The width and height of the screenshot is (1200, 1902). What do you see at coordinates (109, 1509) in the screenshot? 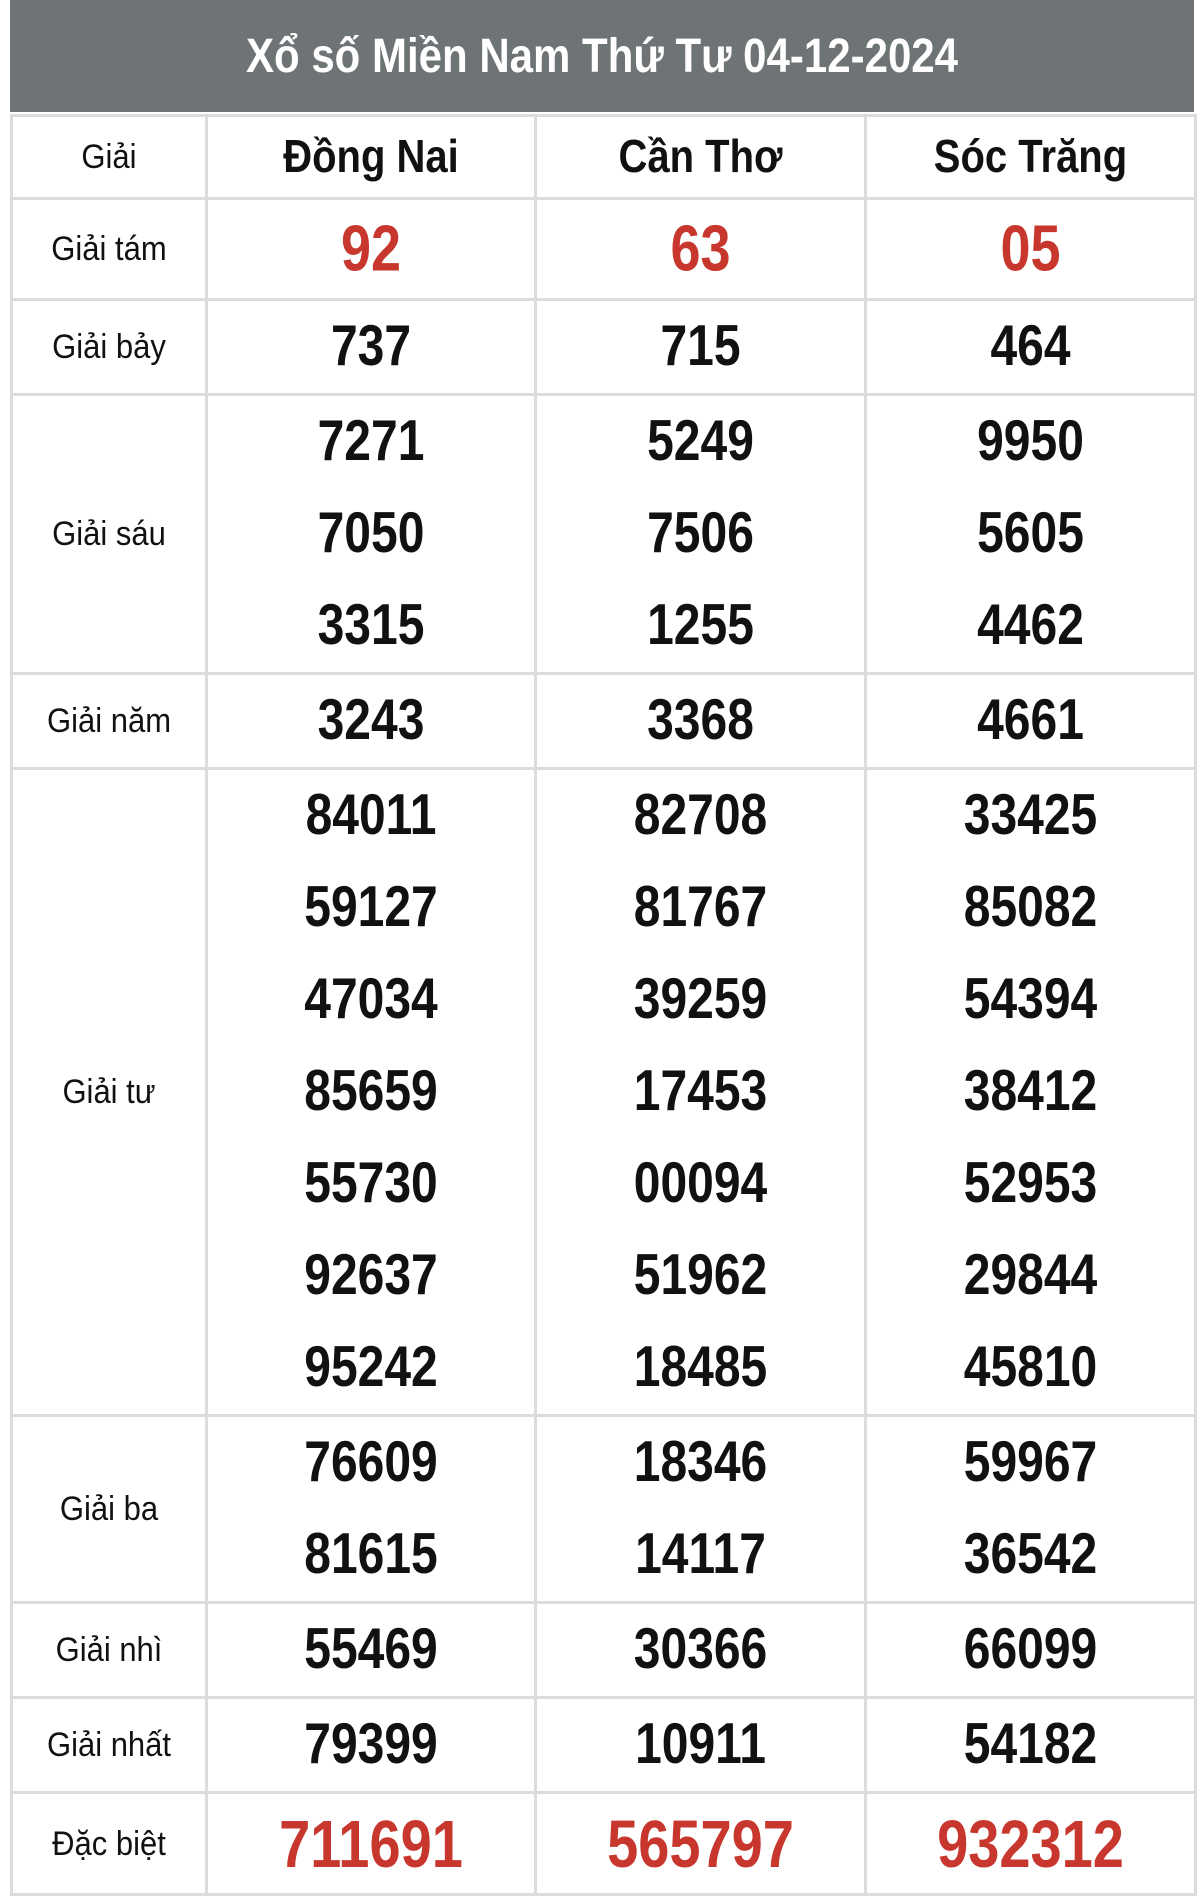
I see `prize-label-cell: Giải ba` at bounding box center [109, 1509].